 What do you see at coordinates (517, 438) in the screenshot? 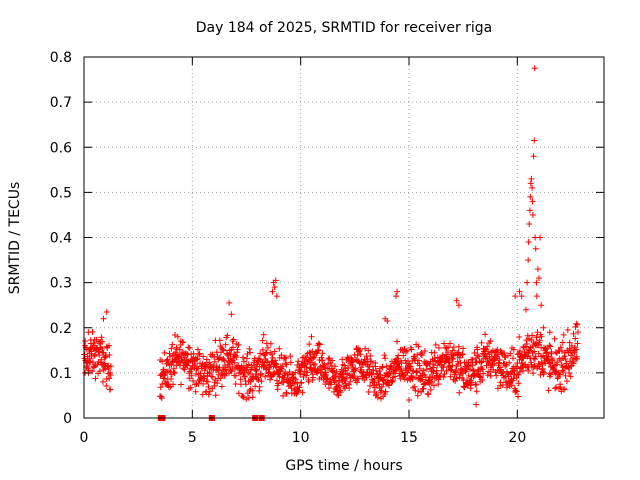
I see `x-tick-label: 20` at bounding box center [517, 438].